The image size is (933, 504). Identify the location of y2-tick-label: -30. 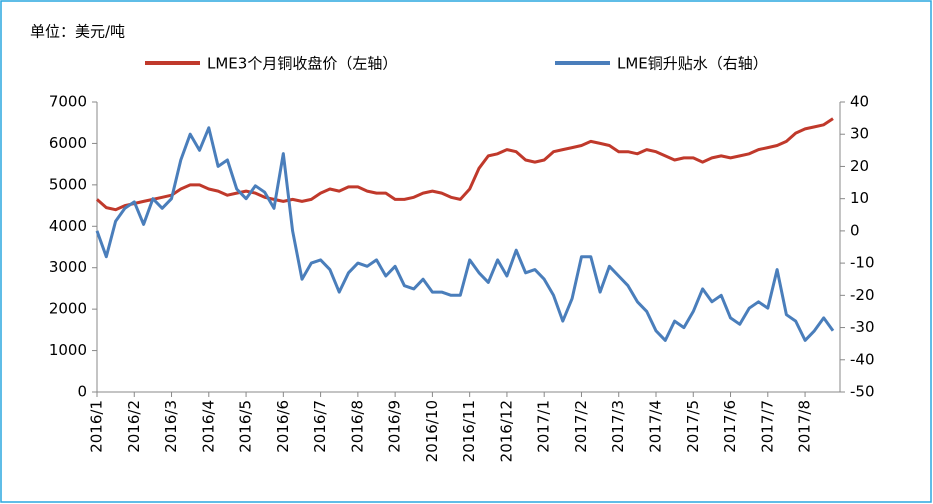
(862, 327).